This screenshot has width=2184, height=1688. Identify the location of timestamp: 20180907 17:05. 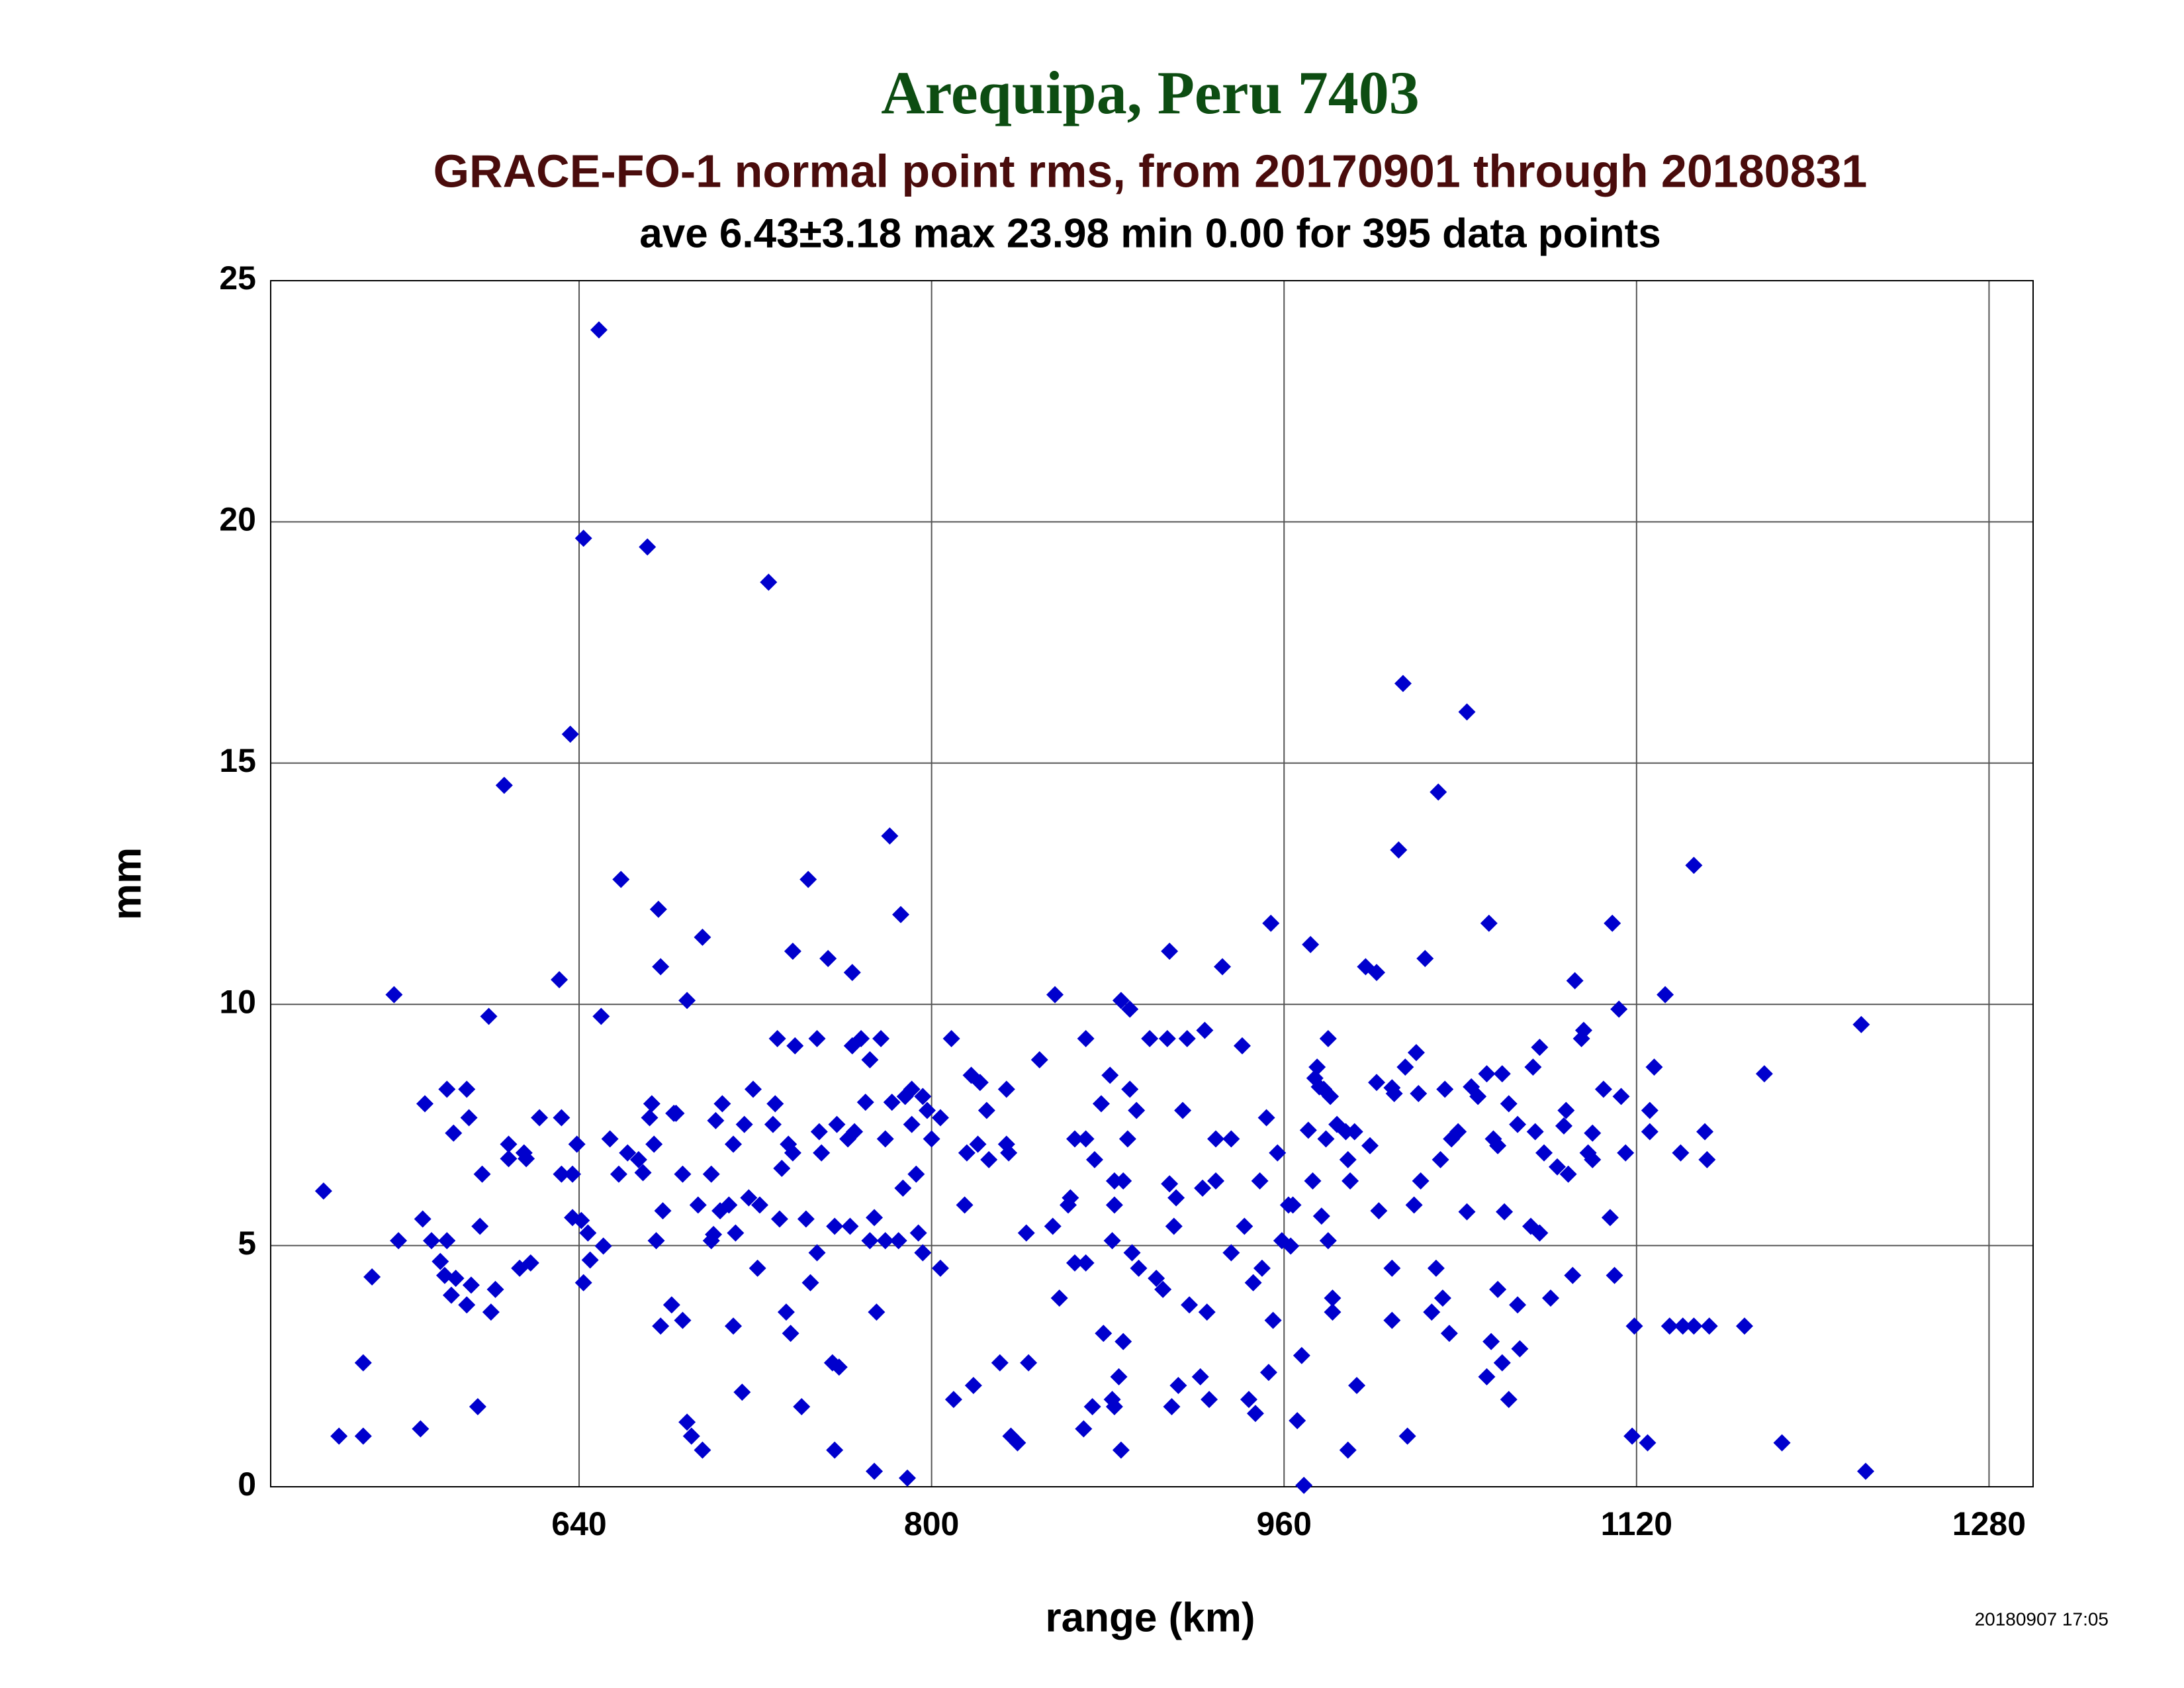
(2042, 1619).